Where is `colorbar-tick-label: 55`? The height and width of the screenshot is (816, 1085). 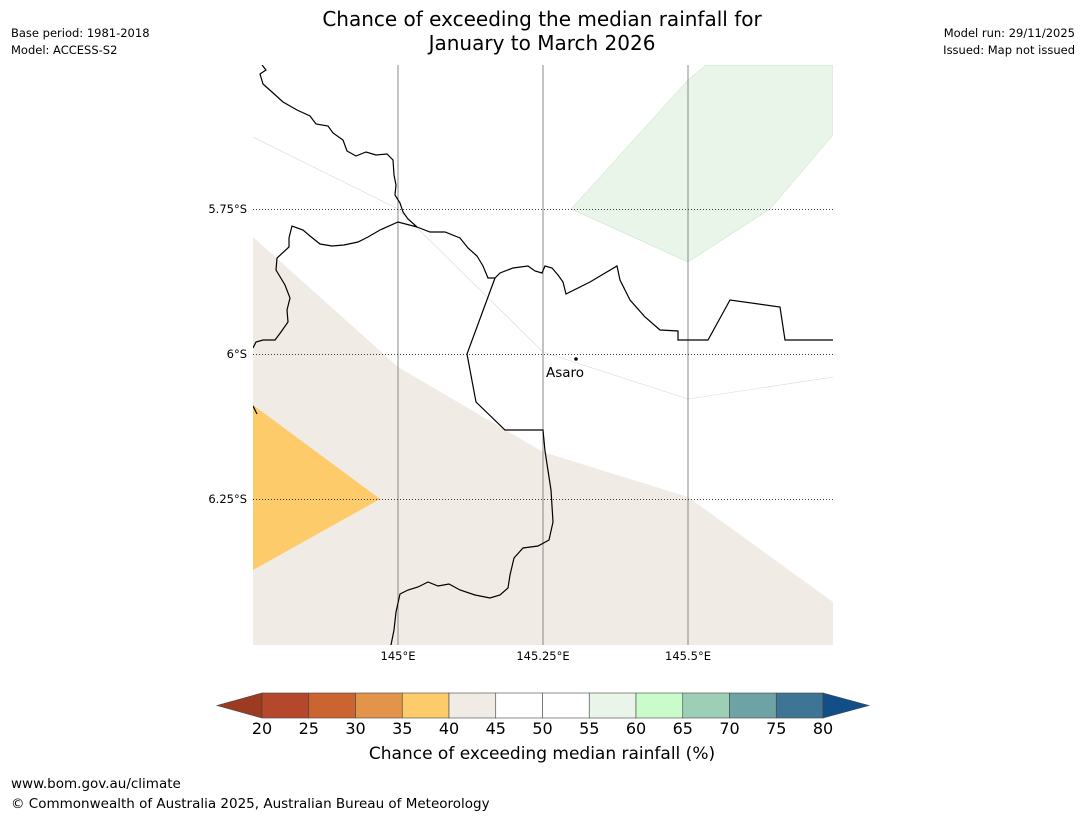
colorbar-tick-label: 55 is located at coordinates (589, 728).